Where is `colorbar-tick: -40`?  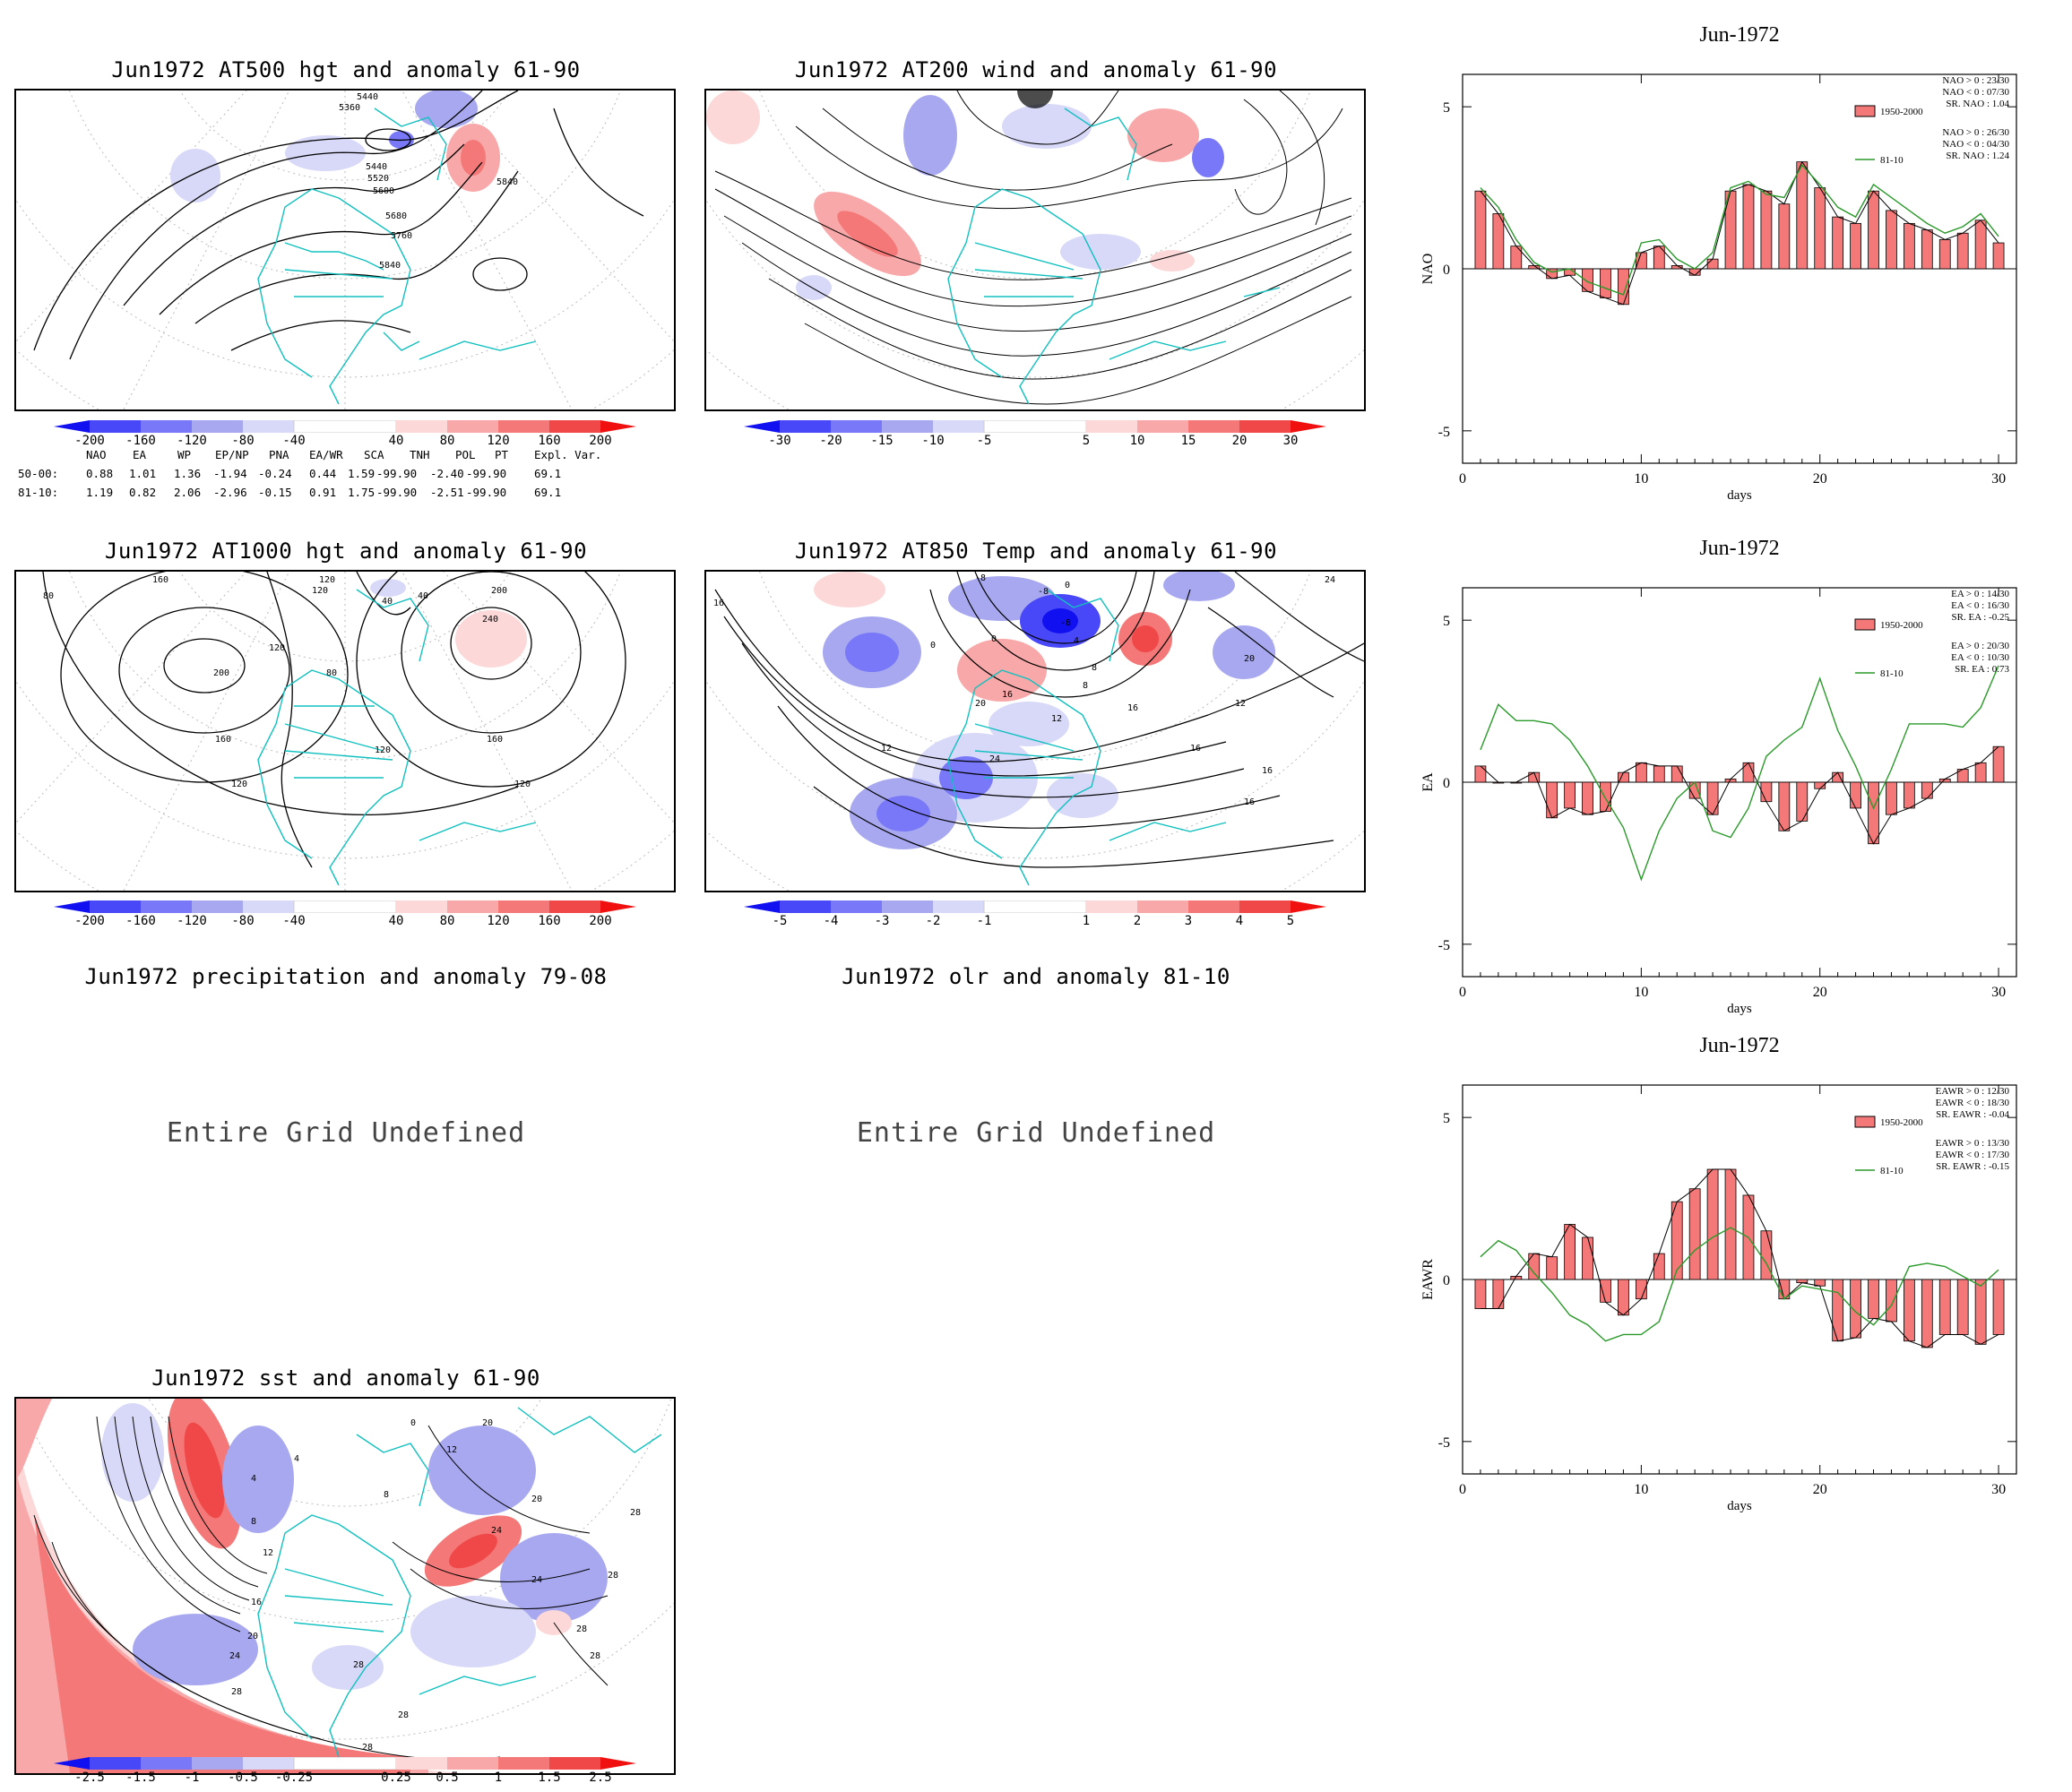
colorbar-tick: -40 is located at coordinates (294, 921).